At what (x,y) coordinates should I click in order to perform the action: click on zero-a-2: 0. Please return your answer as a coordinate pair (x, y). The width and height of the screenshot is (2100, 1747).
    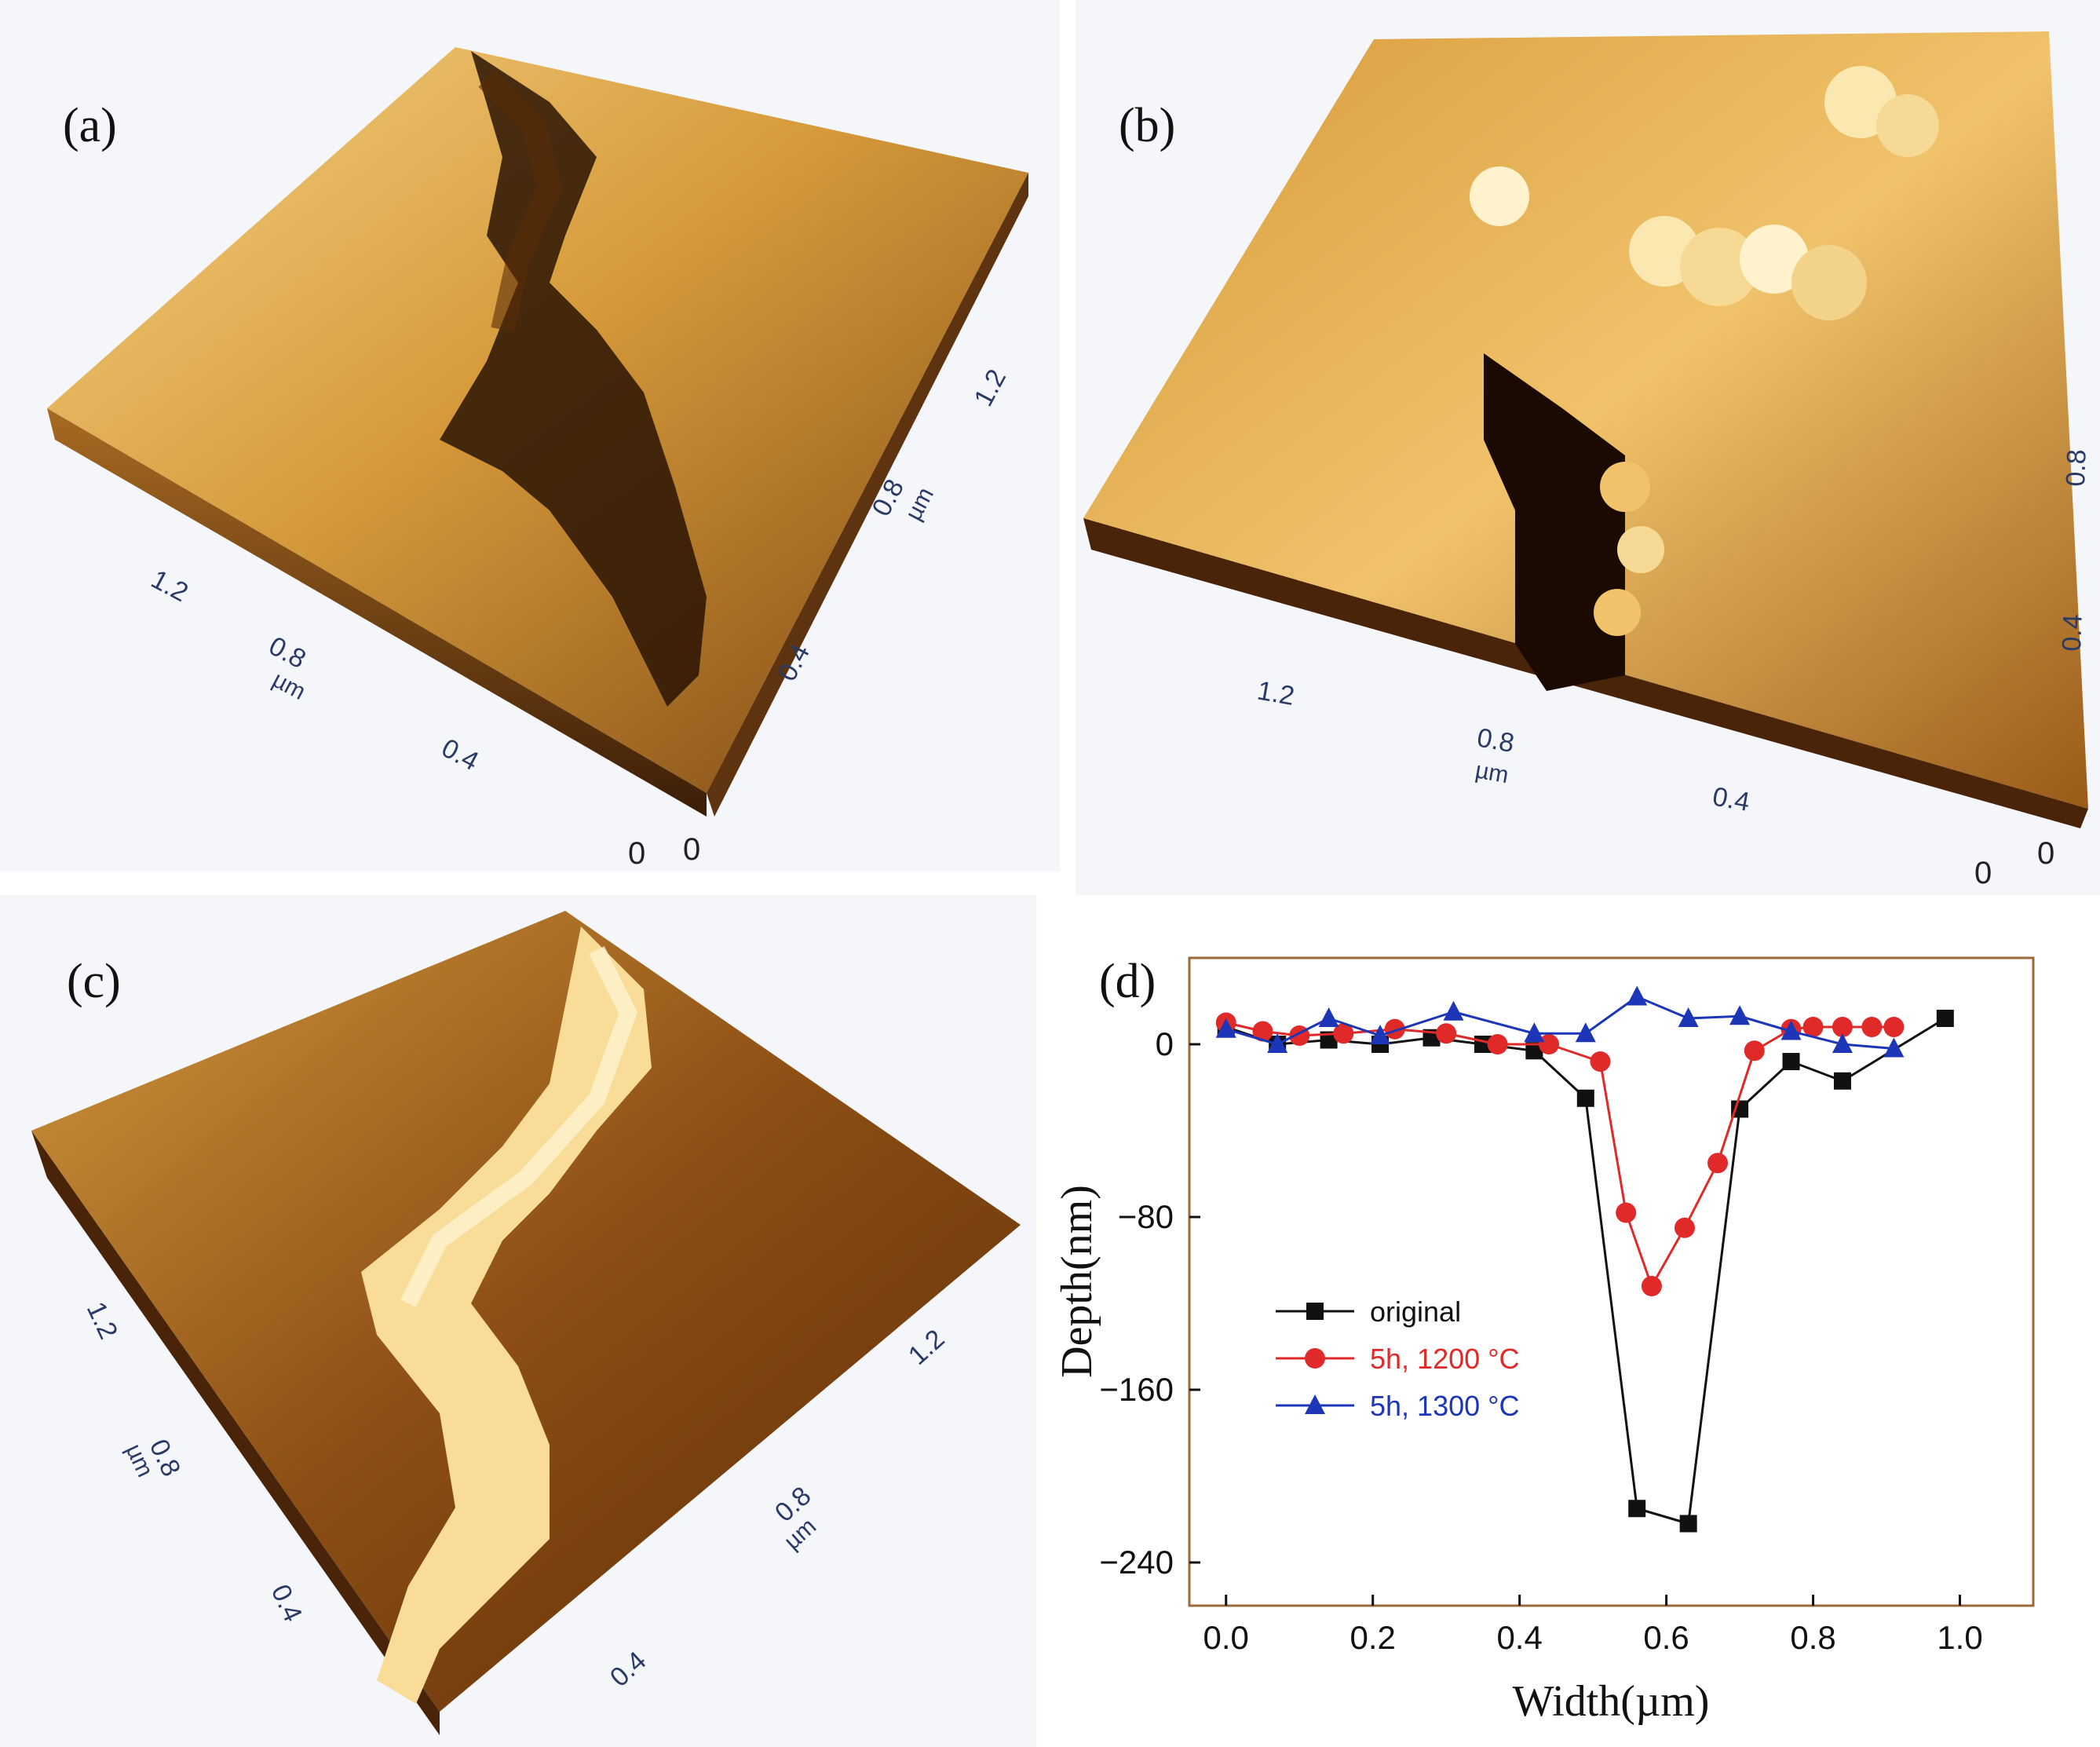
    Looking at the image, I should click on (691, 850).